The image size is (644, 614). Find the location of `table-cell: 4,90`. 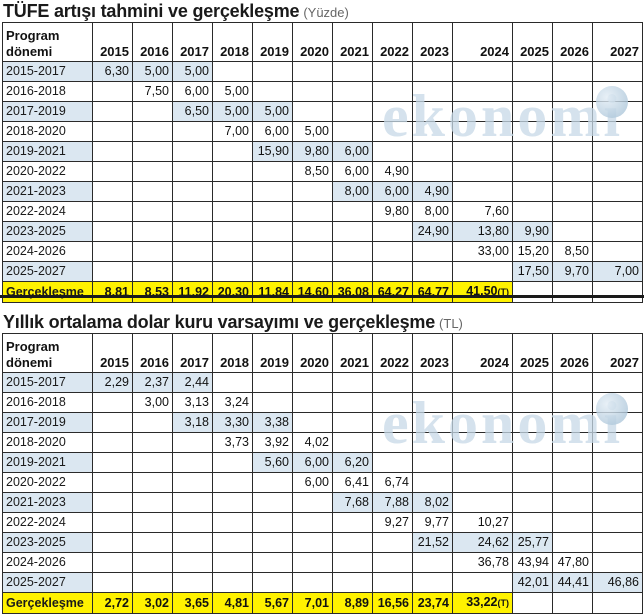

table-cell: 4,90 is located at coordinates (392, 171).